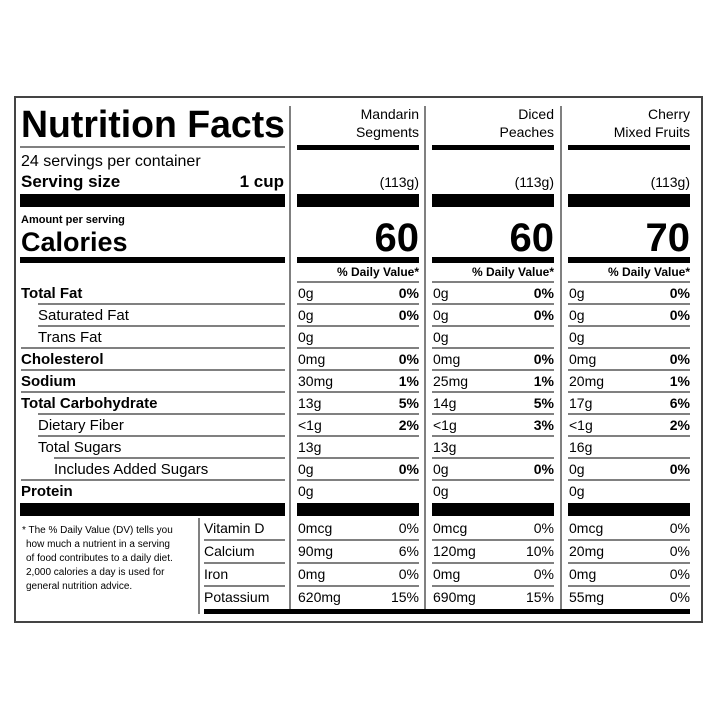 The height and width of the screenshot is (717, 717). I want to click on footnote: general nutrition advice., so click(79, 586).